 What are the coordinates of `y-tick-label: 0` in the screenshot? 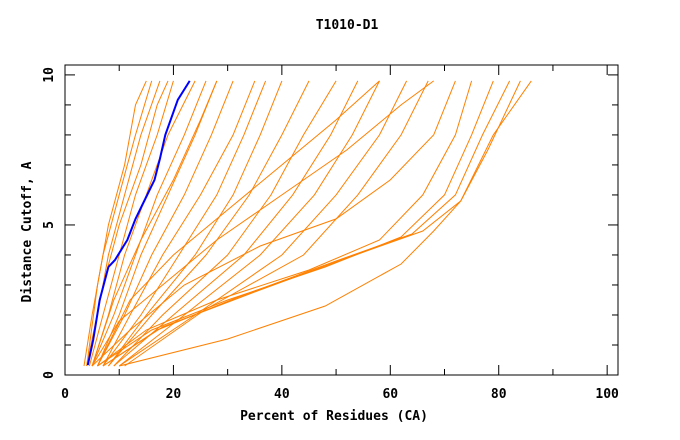 It's located at (49, 375).